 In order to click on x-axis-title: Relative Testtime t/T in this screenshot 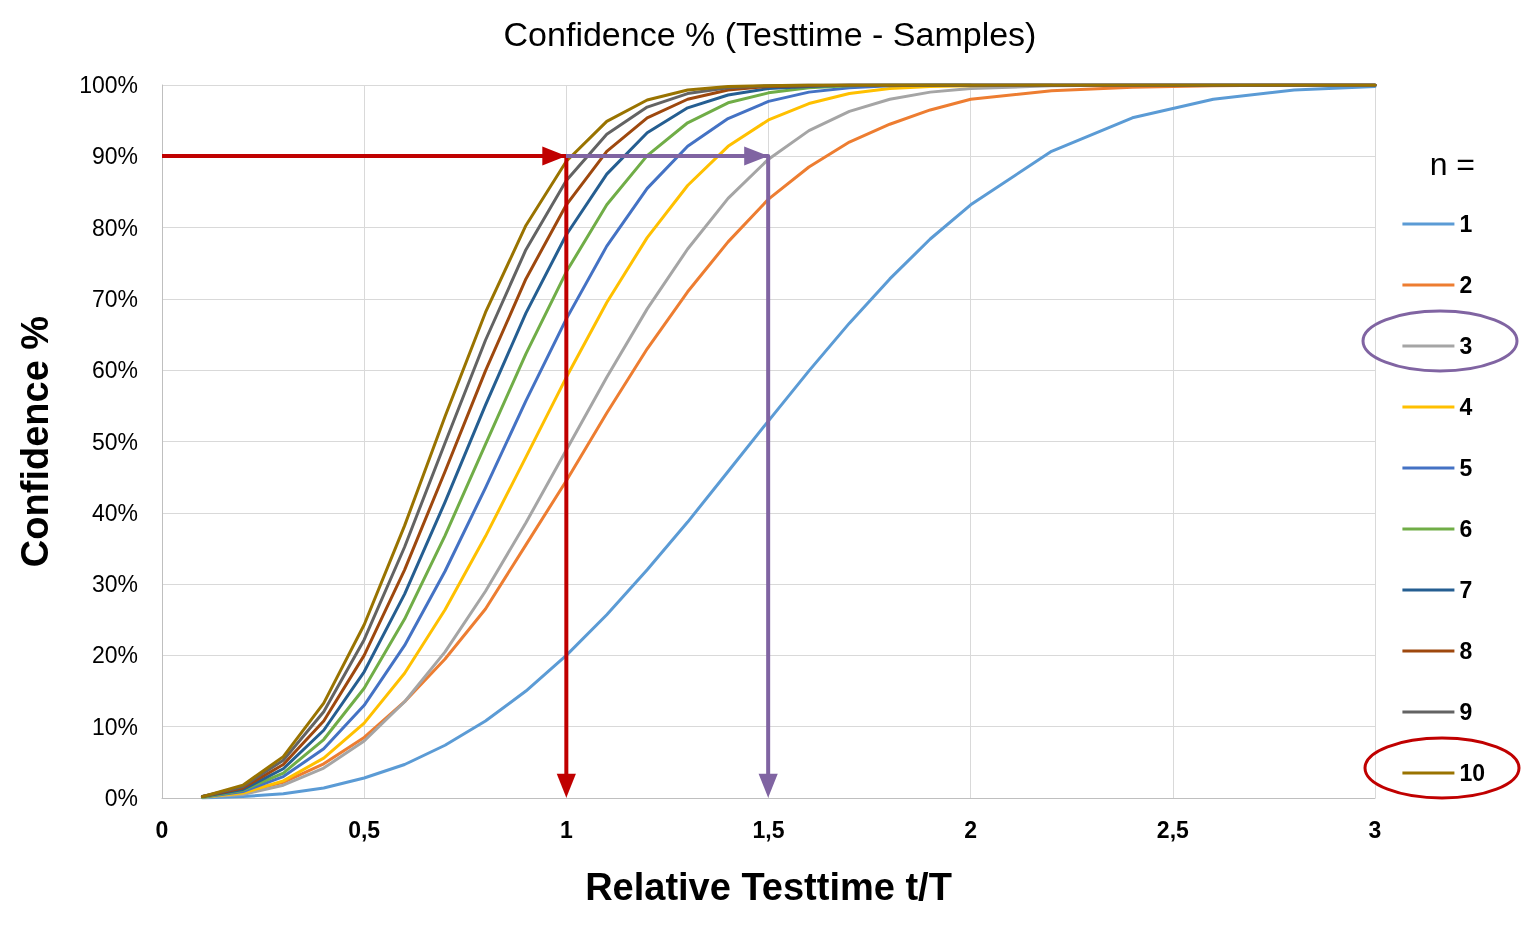, I will do `click(768, 887)`.